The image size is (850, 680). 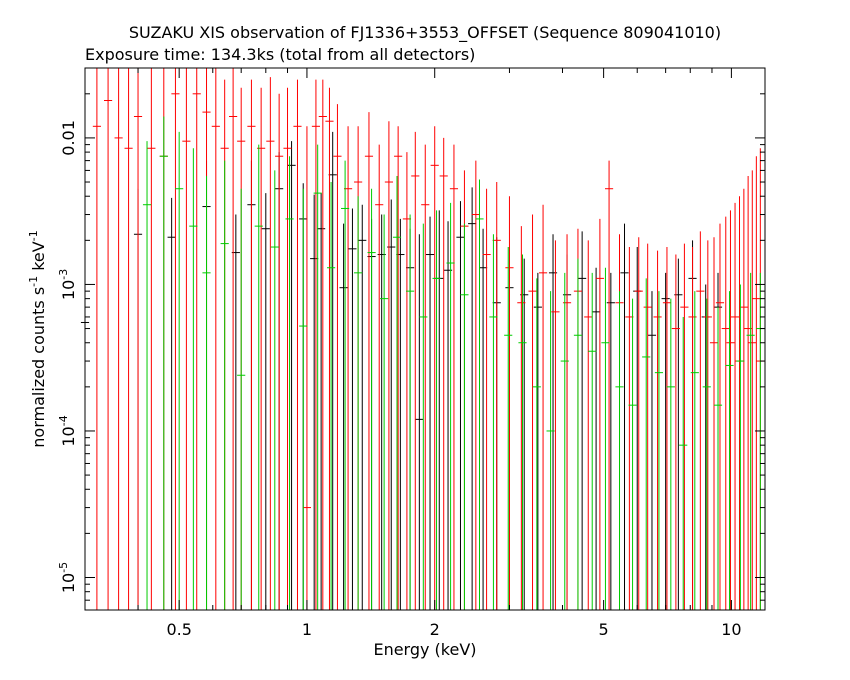 I want to click on y-tick-label: 10-3, so click(x=67, y=284).